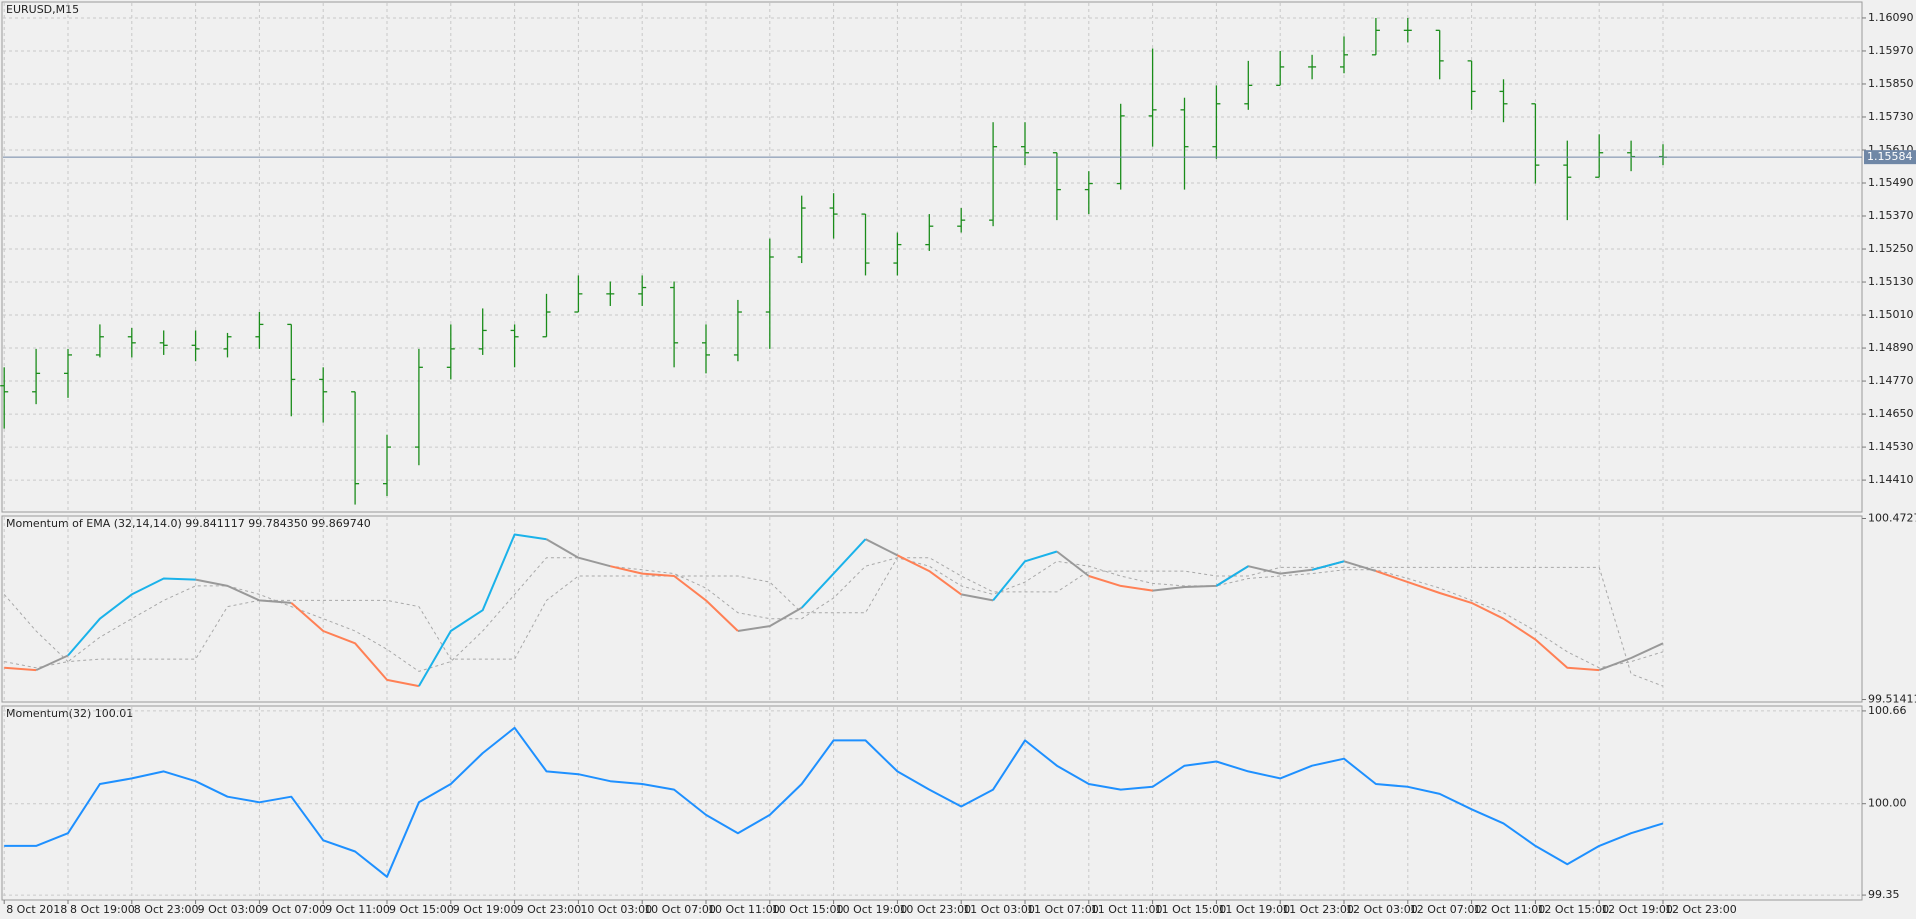  I want to click on y-tick-label: 1.15370, so click(1891, 215).